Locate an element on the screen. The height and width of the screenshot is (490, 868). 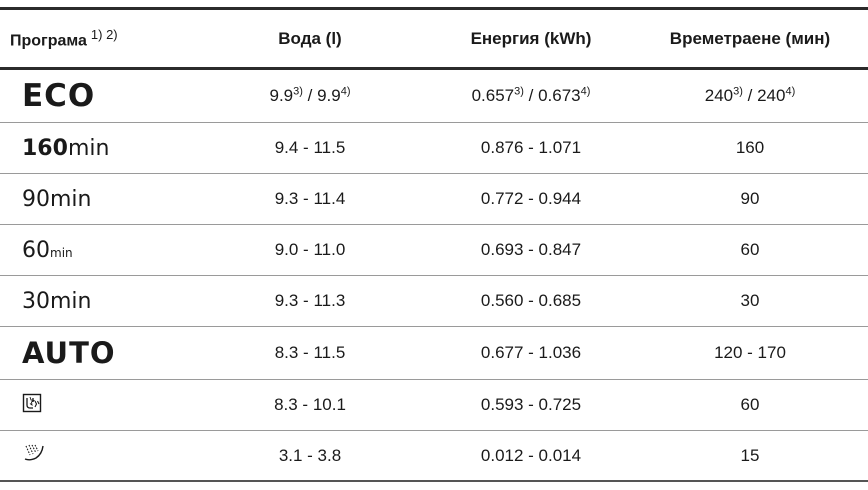
cell-water: 9.0 - 11.0 is located at coordinates (310, 249).